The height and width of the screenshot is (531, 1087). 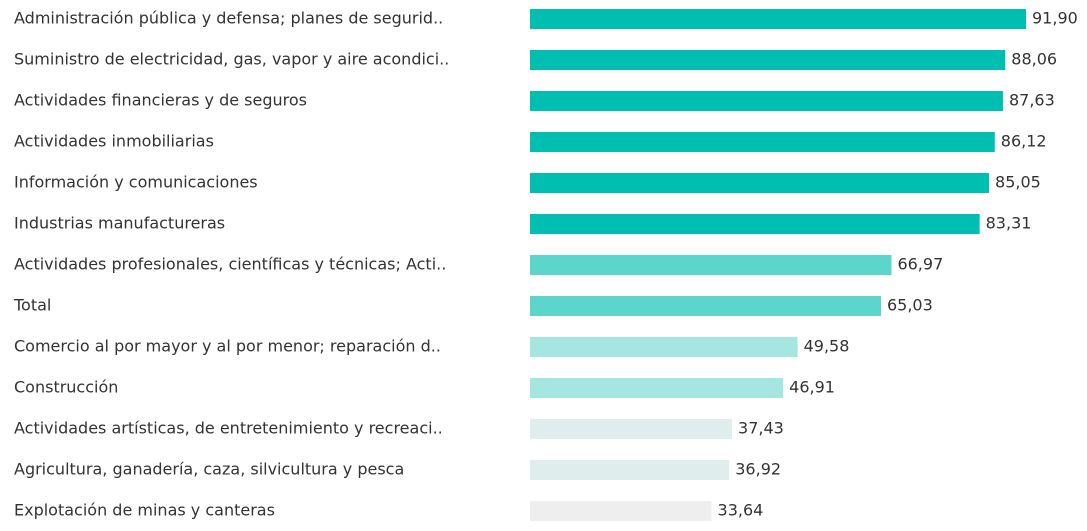 What do you see at coordinates (32, 305) in the screenshot?
I see `category-label: Total` at bounding box center [32, 305].